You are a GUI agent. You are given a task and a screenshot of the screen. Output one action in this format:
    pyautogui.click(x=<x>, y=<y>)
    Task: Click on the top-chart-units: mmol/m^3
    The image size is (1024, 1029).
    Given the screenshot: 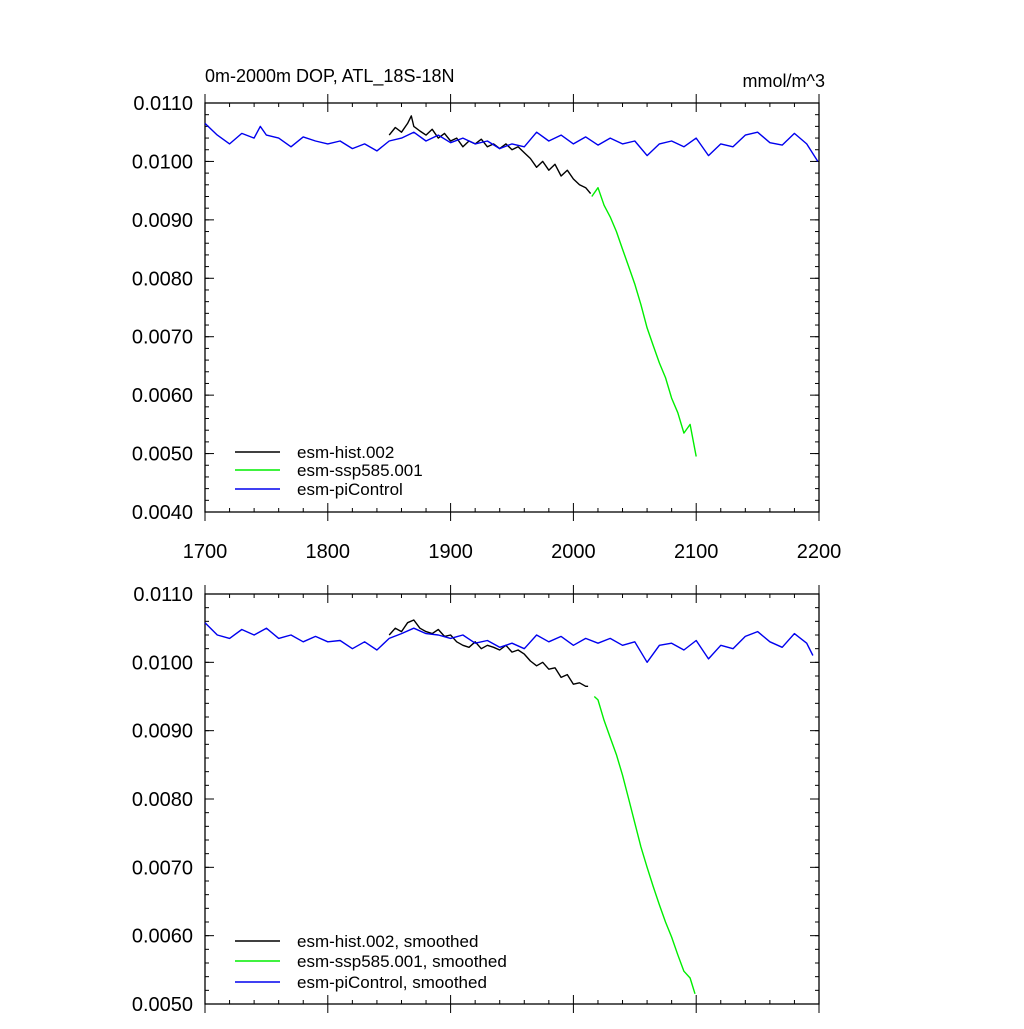 What is the action you would take?
    pyautogui.click(x=784, y=81)
    